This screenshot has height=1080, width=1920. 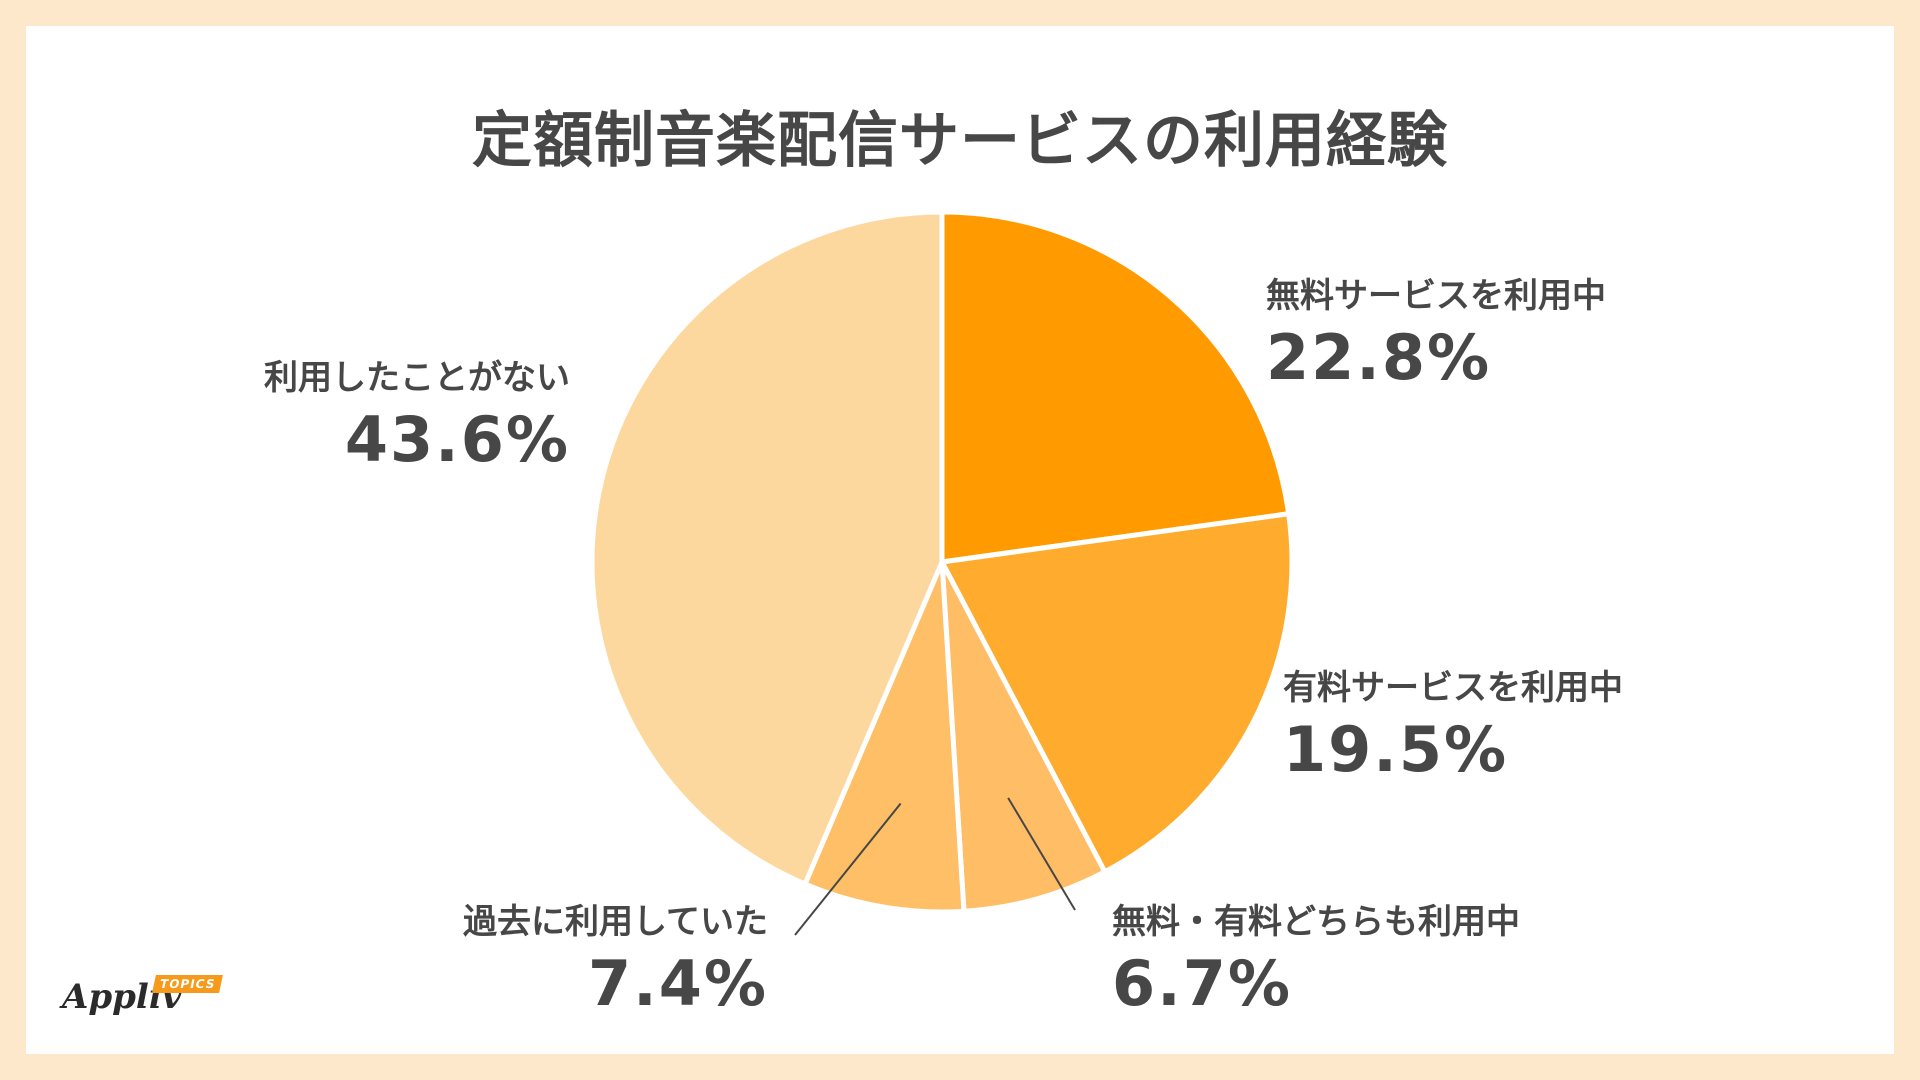 I want to click on slice-value: 43.6%, so click(x=457, y=439).